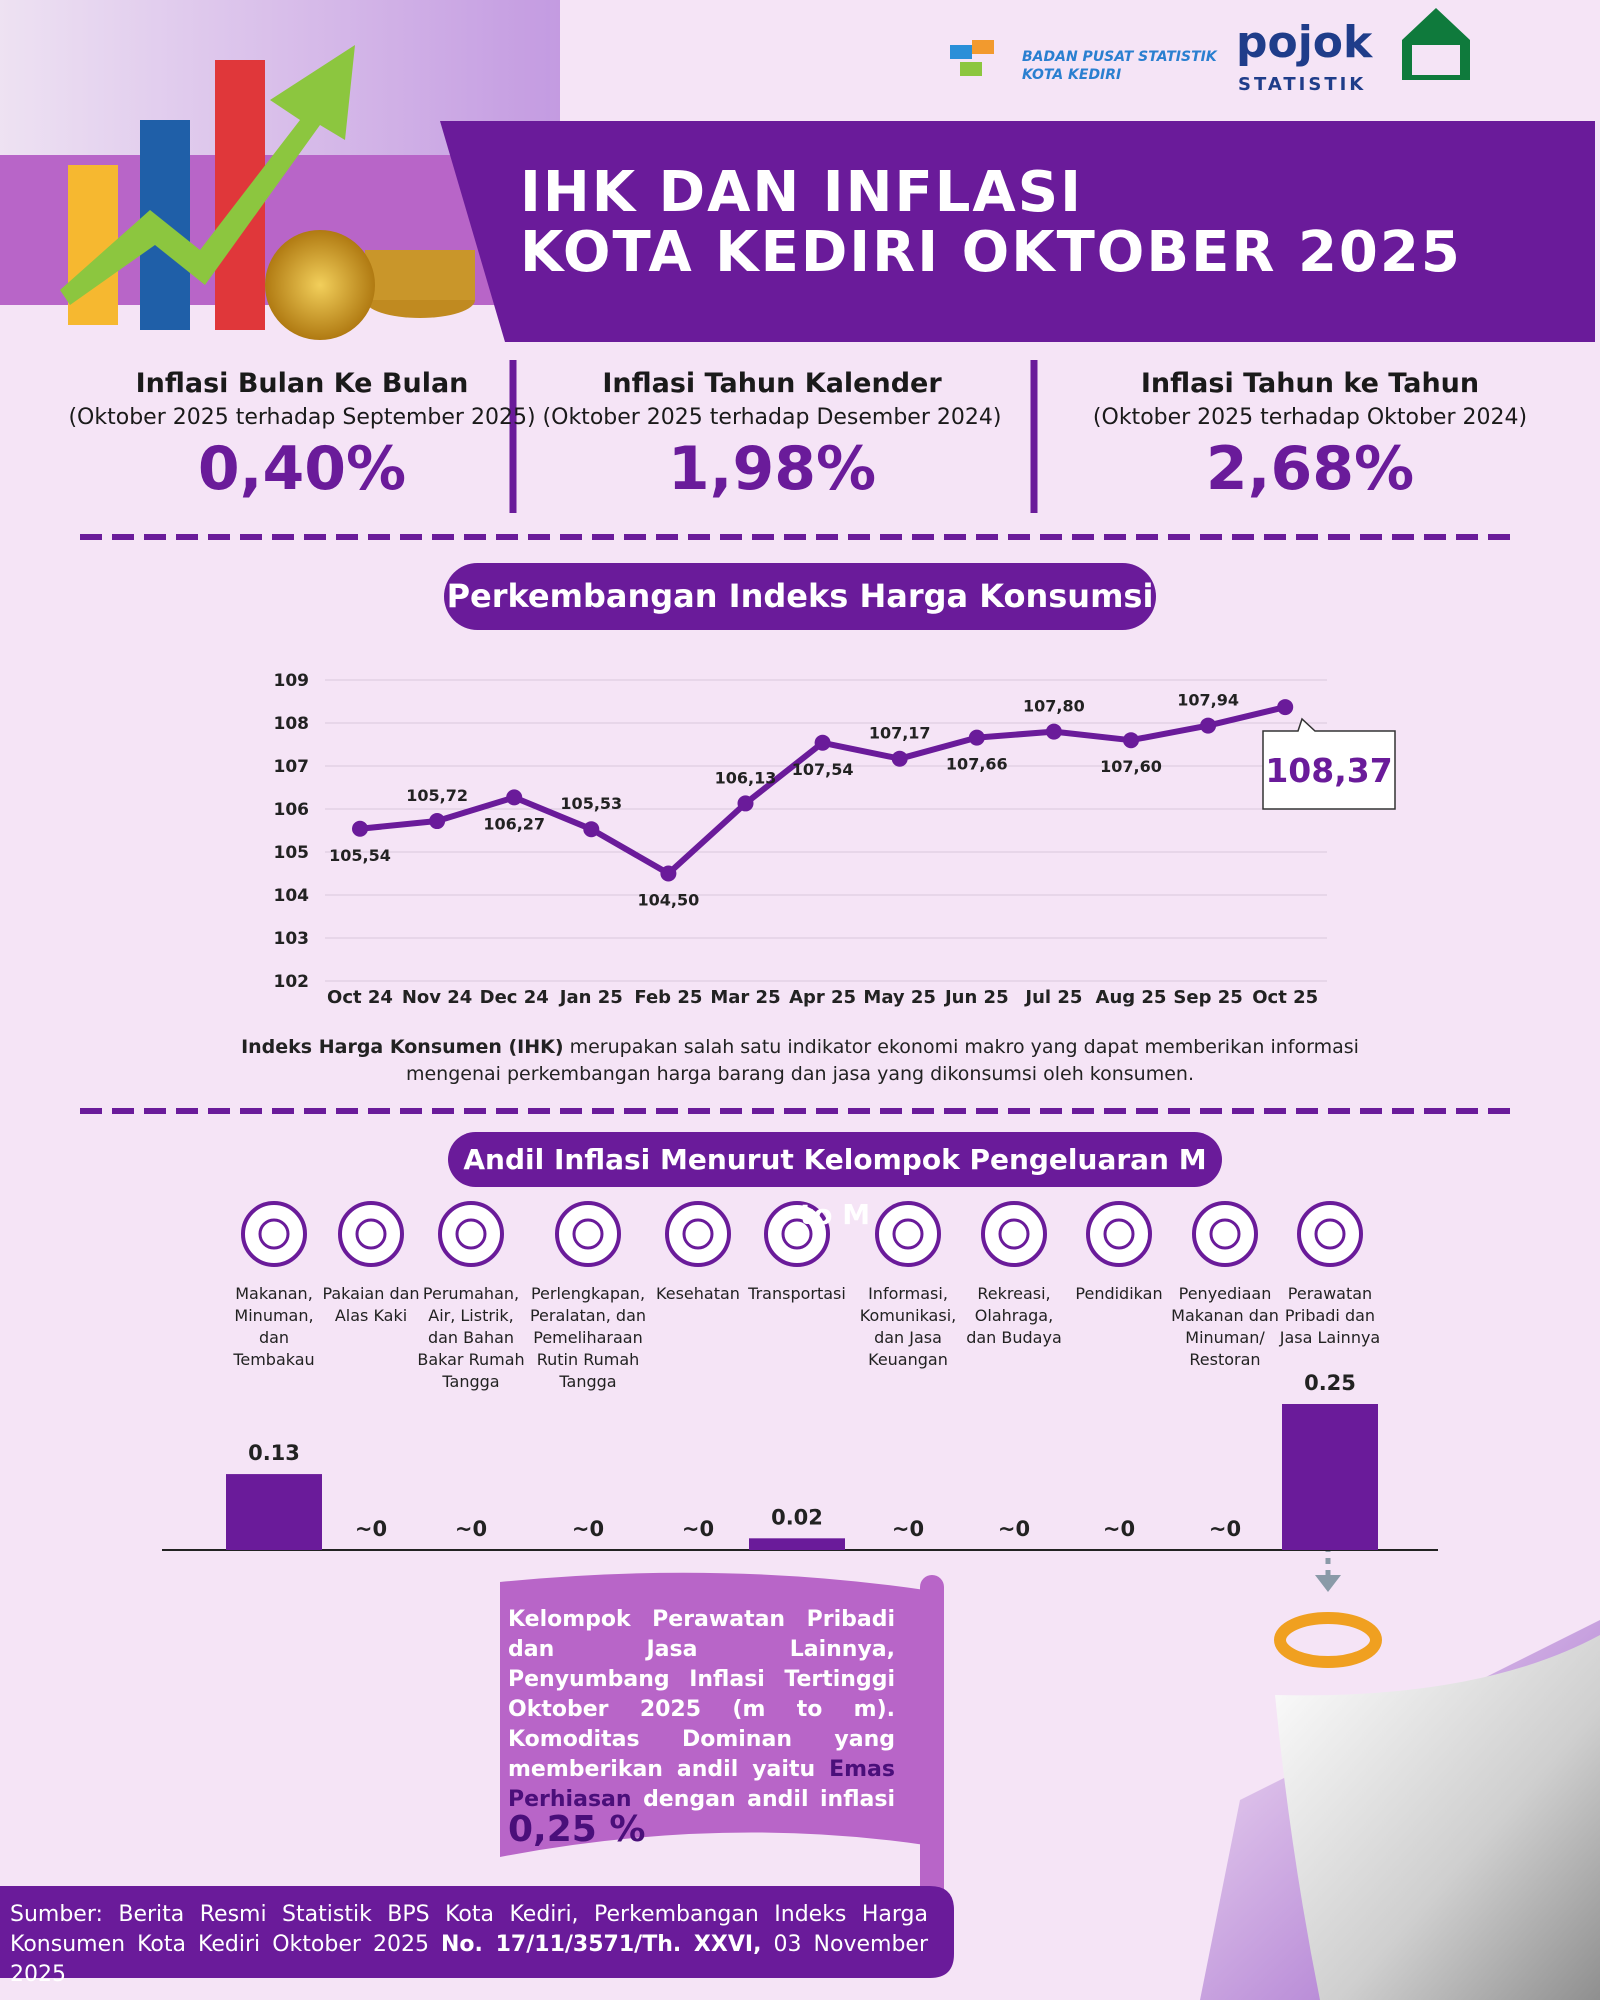  I want to click on brand-sub: STATISTIK, so click(1302, 84).